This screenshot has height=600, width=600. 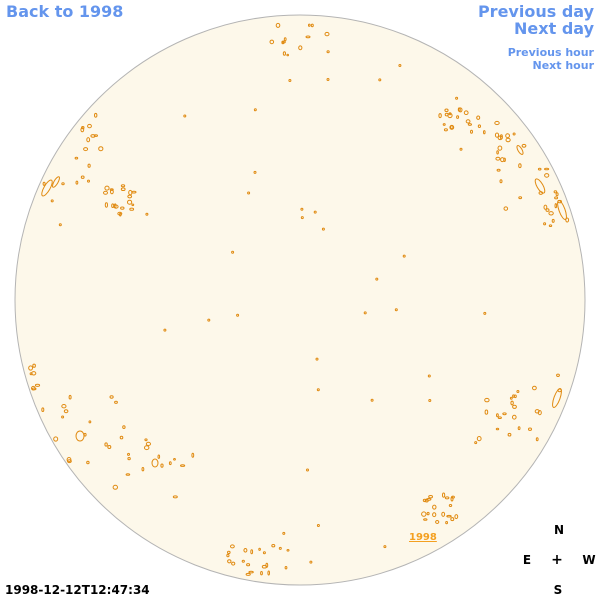 What do you see at coordinates (554, 28) in the screenshot?
I see `next-day-link: Next day` at bounding box center [554, 28].